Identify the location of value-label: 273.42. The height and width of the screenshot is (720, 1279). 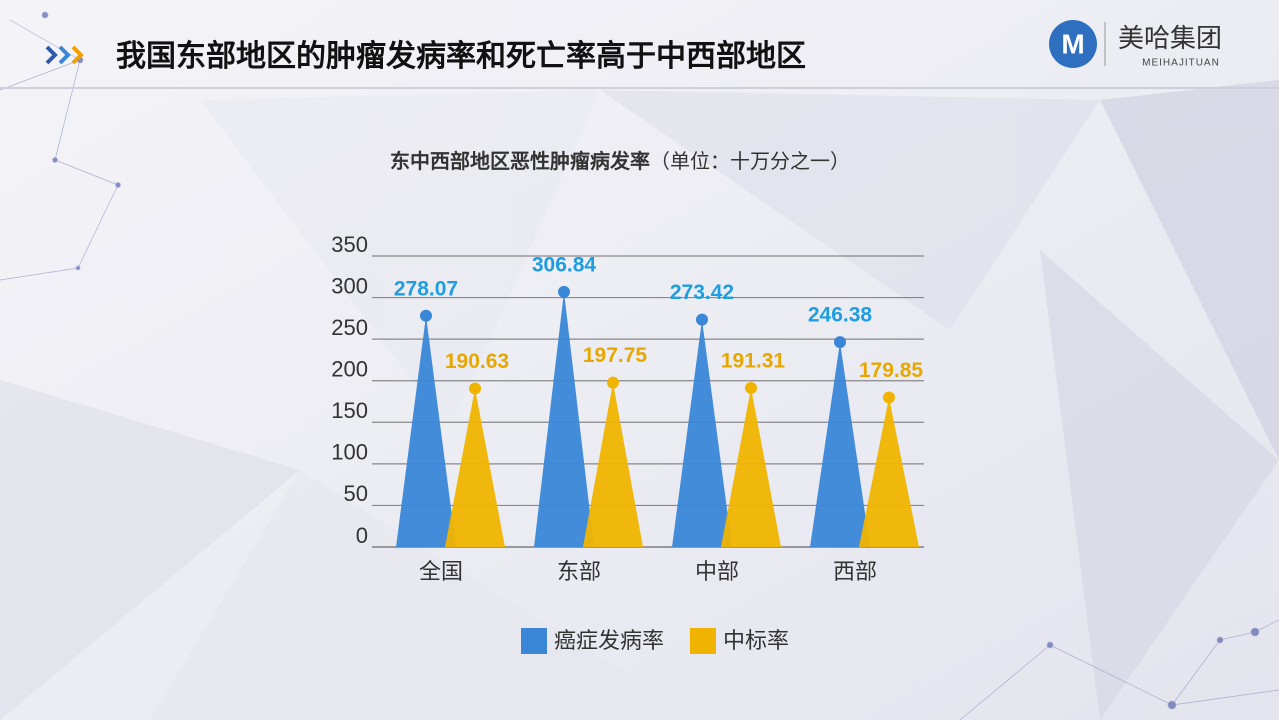
(702, 292).